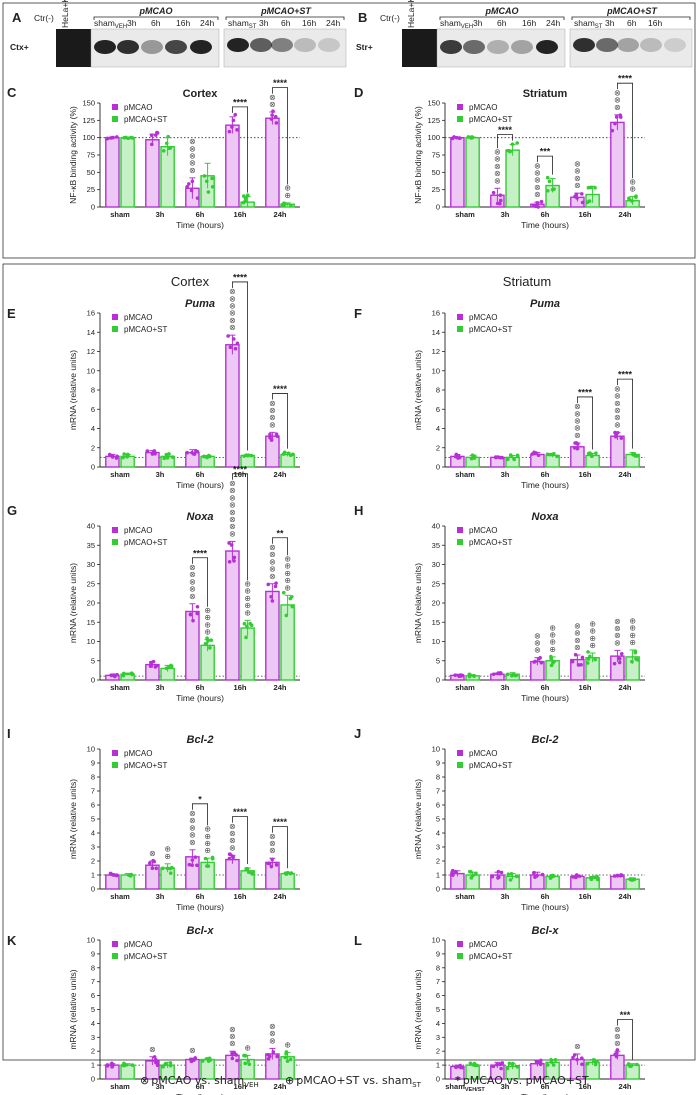  Describe the element at coordinates (207, 23) in the screenshot. I see `lane-label: 24h` at that location.